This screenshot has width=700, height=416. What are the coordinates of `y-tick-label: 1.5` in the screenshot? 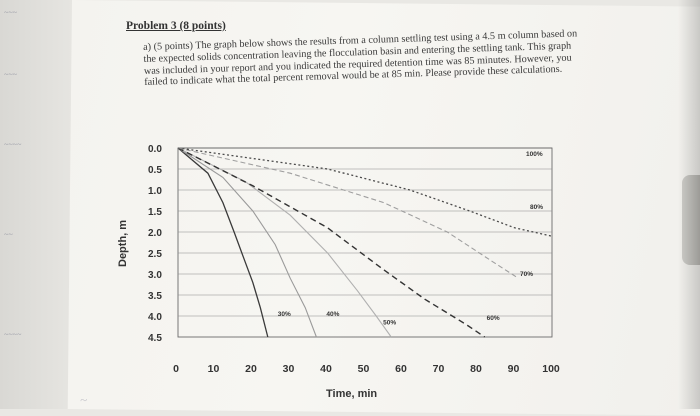 It's located at (155, 212).